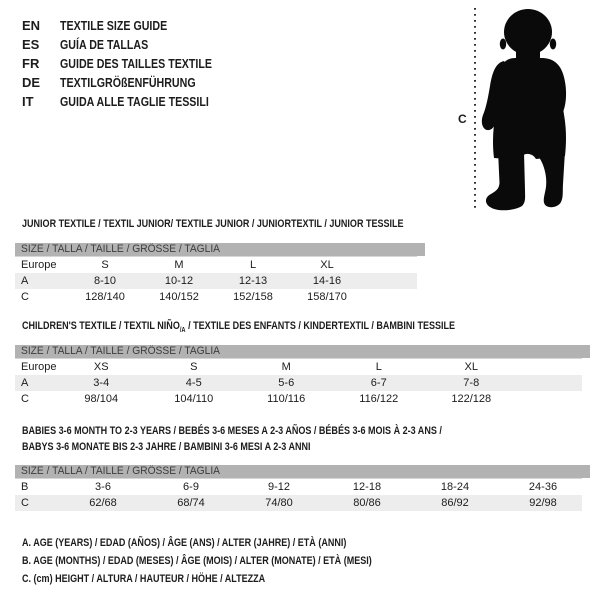 This screenshot has width=600, height=600. I want to click on language-title: GUIDA ALLE TAGLIE TESSILI, so click(134, 101).